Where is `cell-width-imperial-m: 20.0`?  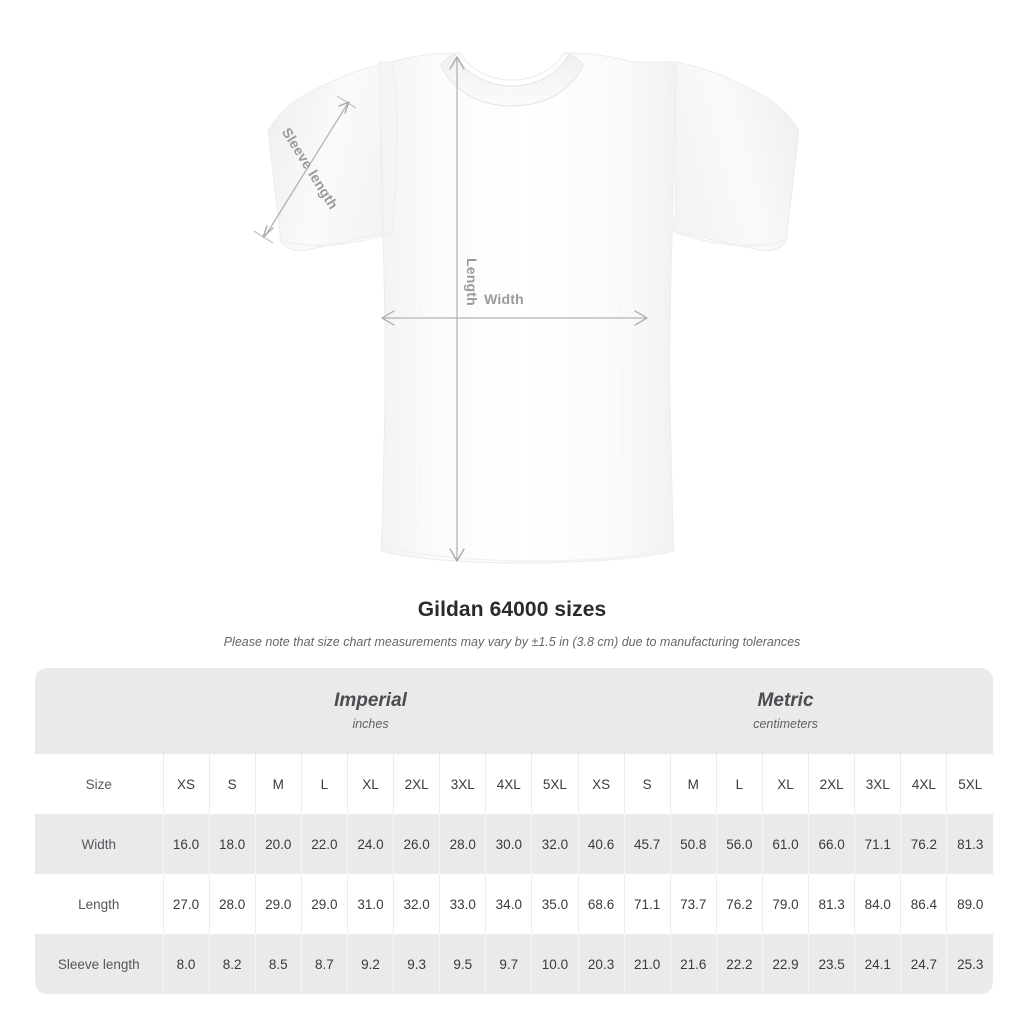
cell-width-imperial-m: 20.0 is located at coordinates (278, 844).